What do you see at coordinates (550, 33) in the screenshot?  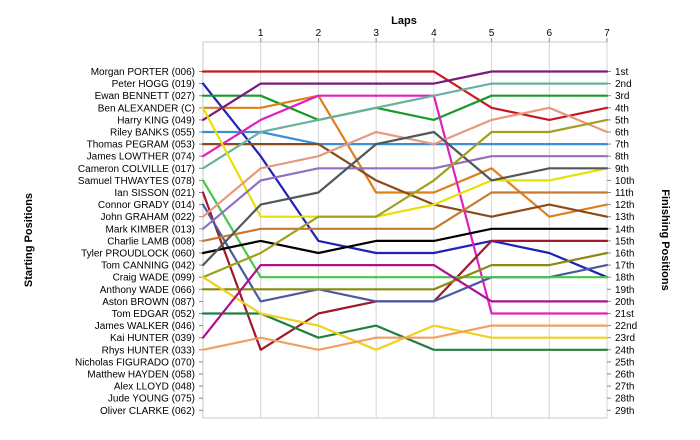 I see `x-tick-label: 6` at bounding box center [550, 33].